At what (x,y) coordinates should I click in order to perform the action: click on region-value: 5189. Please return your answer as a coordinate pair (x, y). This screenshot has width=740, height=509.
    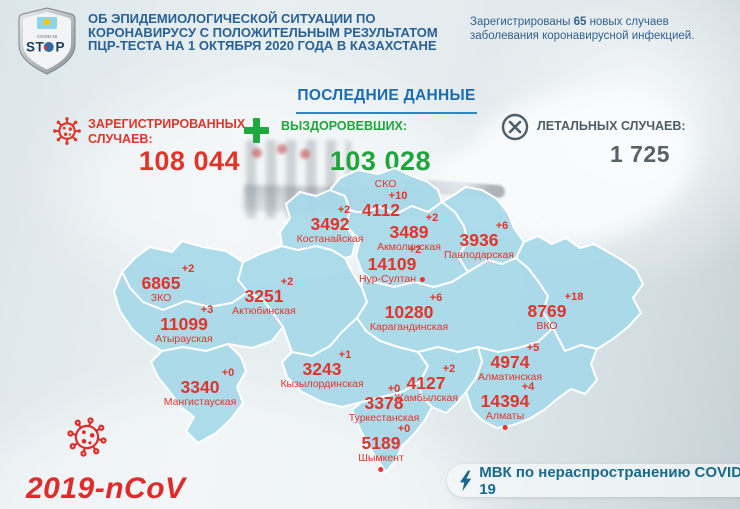
    Looking at the image, I should click on (381, 443).